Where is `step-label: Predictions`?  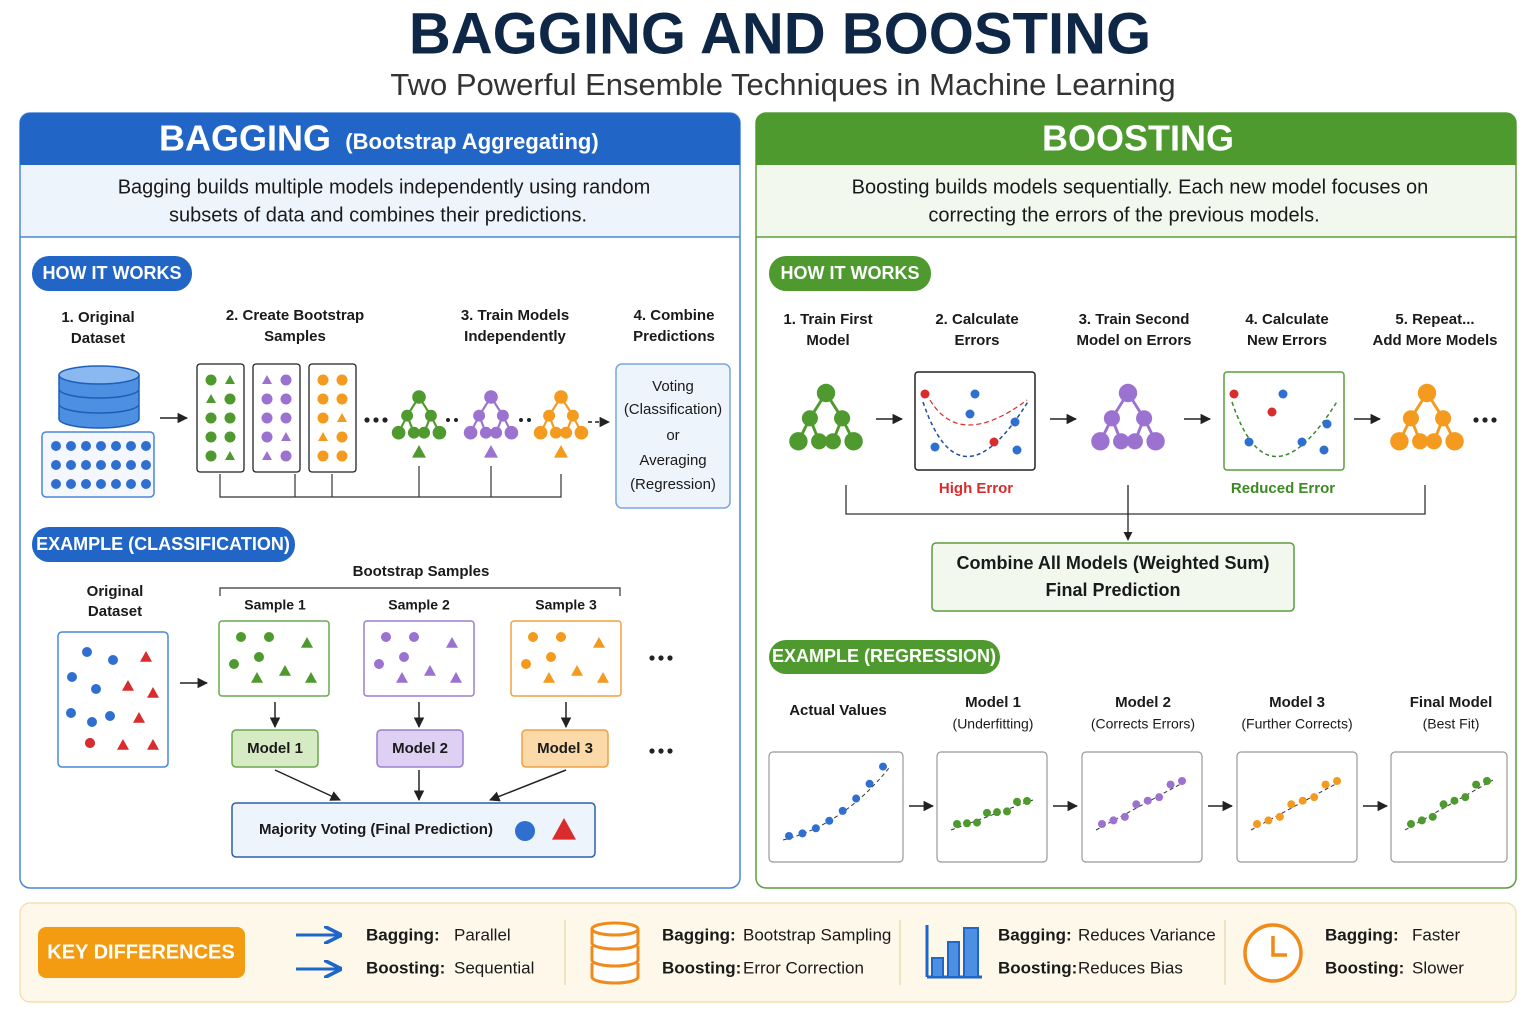
step-label: Predictions is located at coordinates (674, 336).